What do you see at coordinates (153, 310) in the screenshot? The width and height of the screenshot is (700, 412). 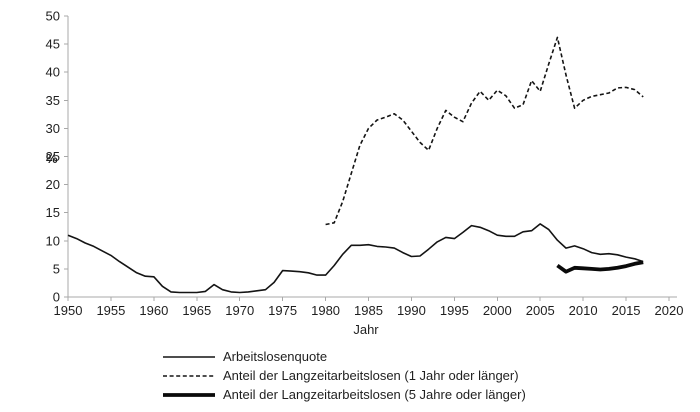 I see `x-tick-label: 1960` at bounding box center [153, 310].